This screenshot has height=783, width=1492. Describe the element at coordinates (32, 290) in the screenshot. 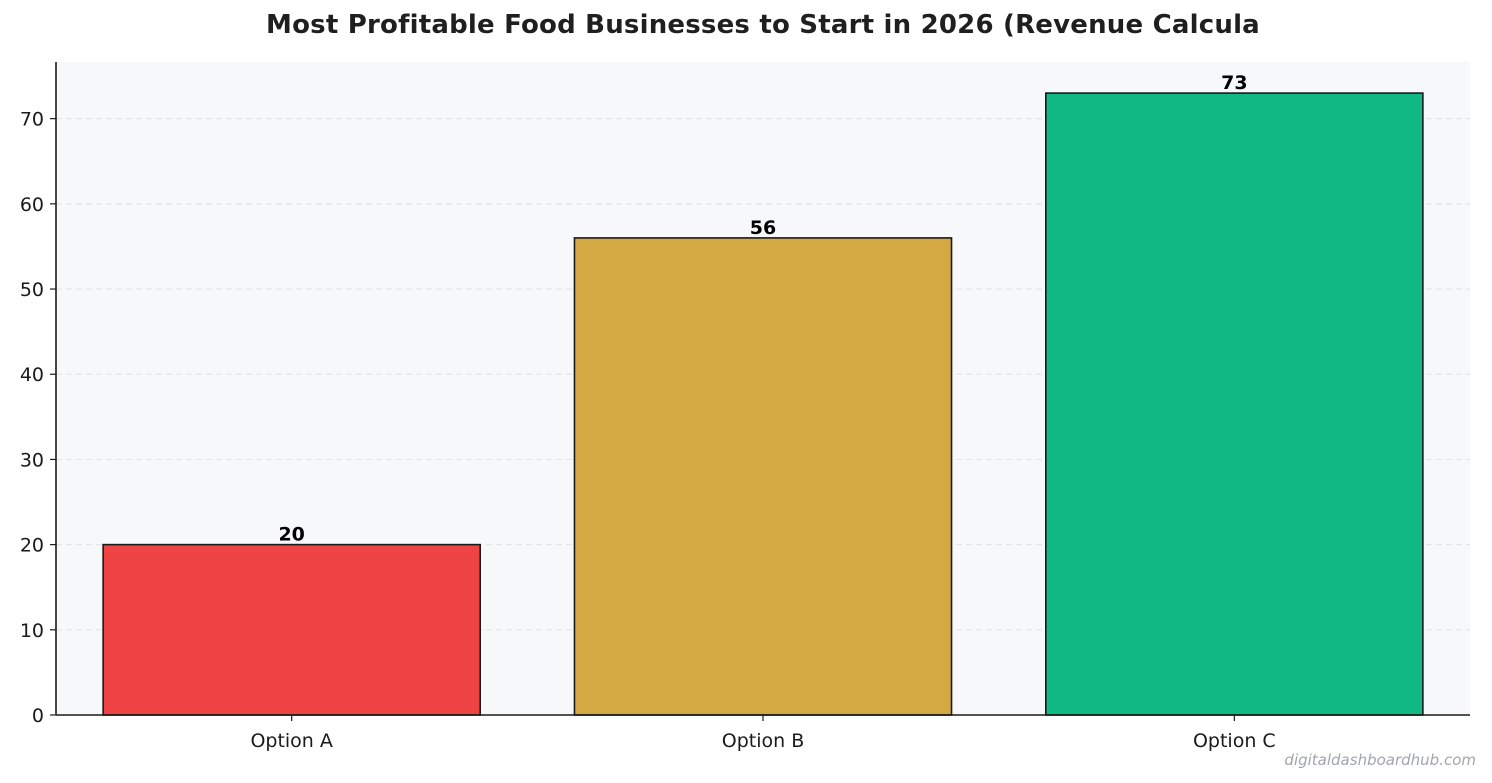

I see `y-tick-label: 50` at that location.